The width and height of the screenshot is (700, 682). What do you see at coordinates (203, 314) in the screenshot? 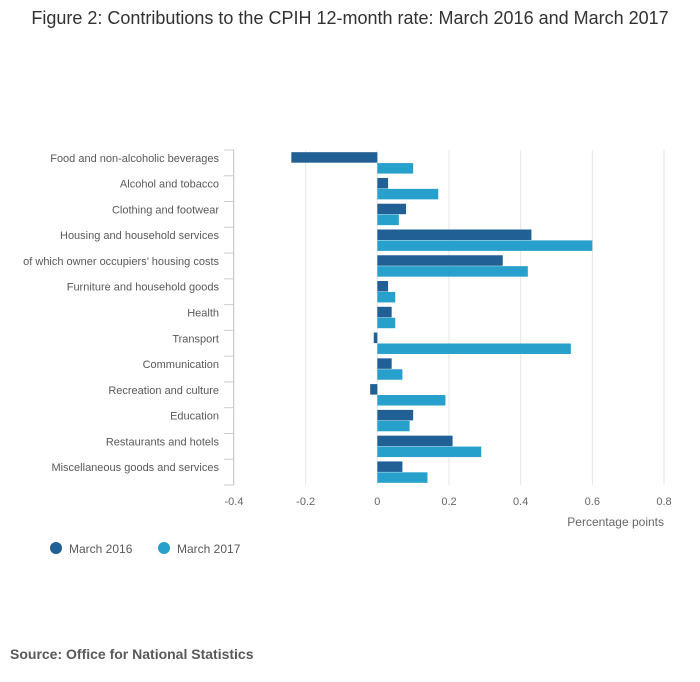
I see `category-label: Health` at bounding box center [203, 314].